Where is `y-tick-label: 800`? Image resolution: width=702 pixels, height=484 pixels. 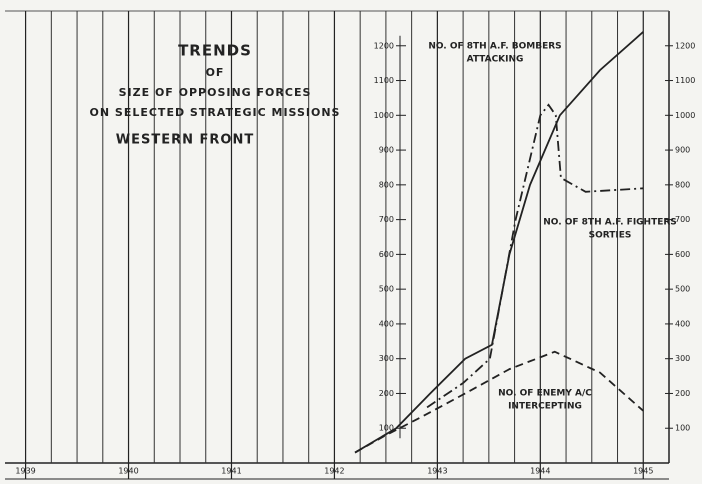 y-tick-label: 800 is located at coordinates (386, 184).